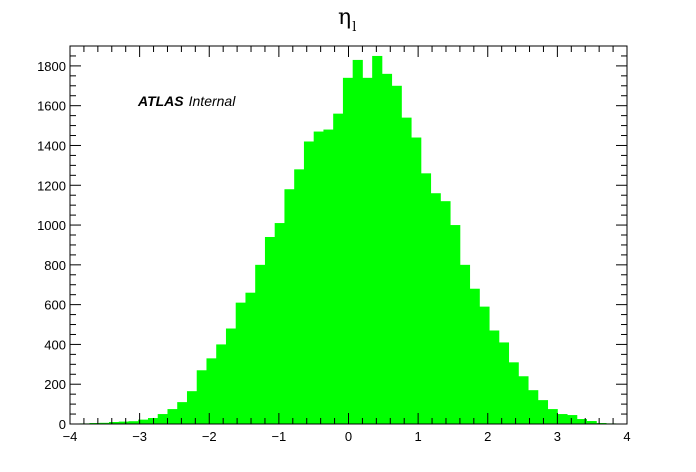 The height and width of the screenshot is (472, 696). I want to click on y-tick-label: 0, so click(62, 424).